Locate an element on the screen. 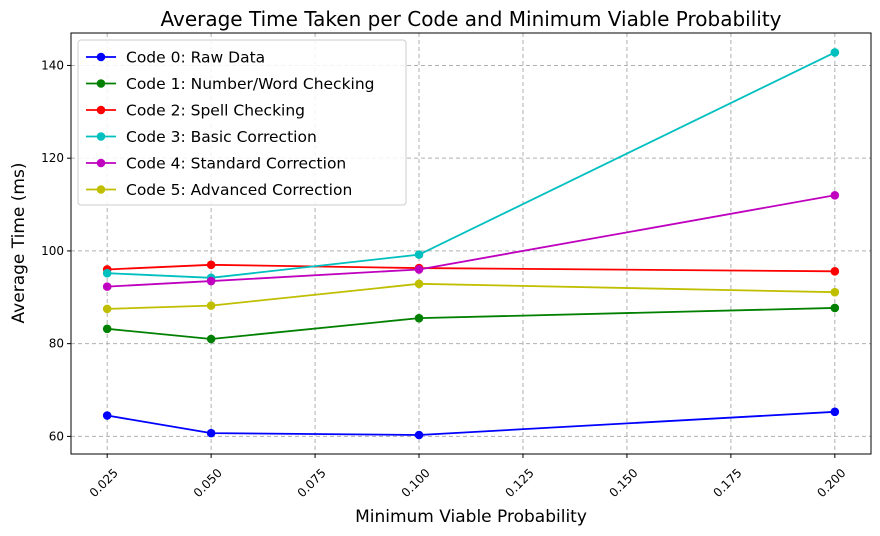  y-tick-label: 60 is located at coordinates (56, 436).